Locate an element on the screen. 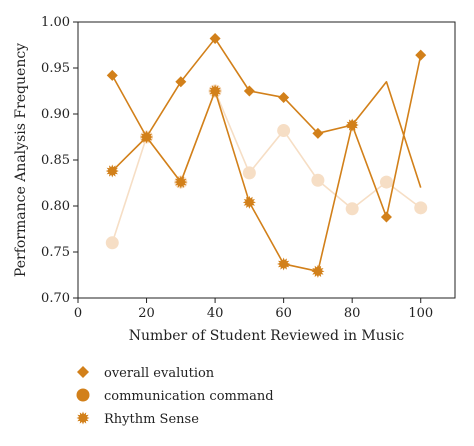  x-tick-label: 100 is located at coordinates (420, 313).